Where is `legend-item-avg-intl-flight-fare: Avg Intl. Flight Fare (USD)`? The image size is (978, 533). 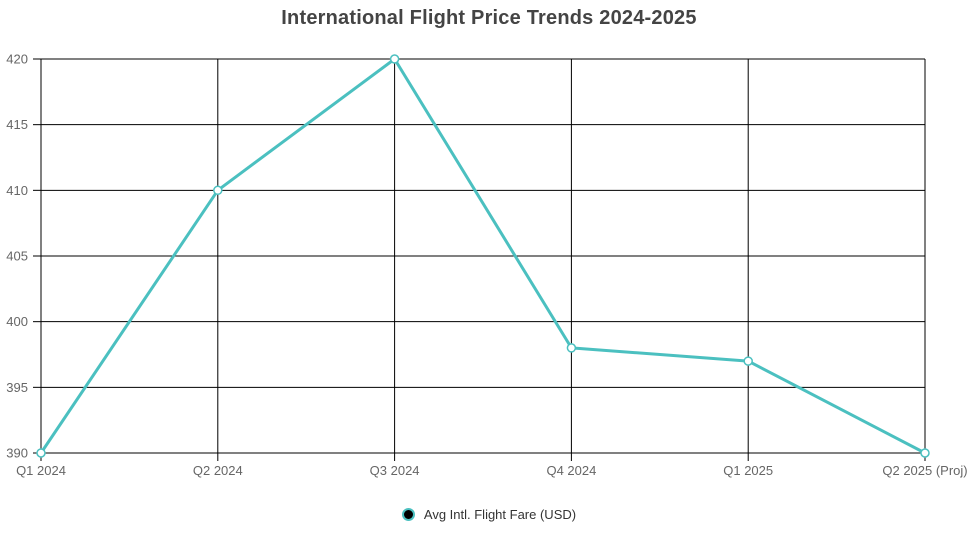
legend-item-avg-intl-flight-fare: Avg Intl. Flight Fare (USD) is located at coordinates (489, 514).